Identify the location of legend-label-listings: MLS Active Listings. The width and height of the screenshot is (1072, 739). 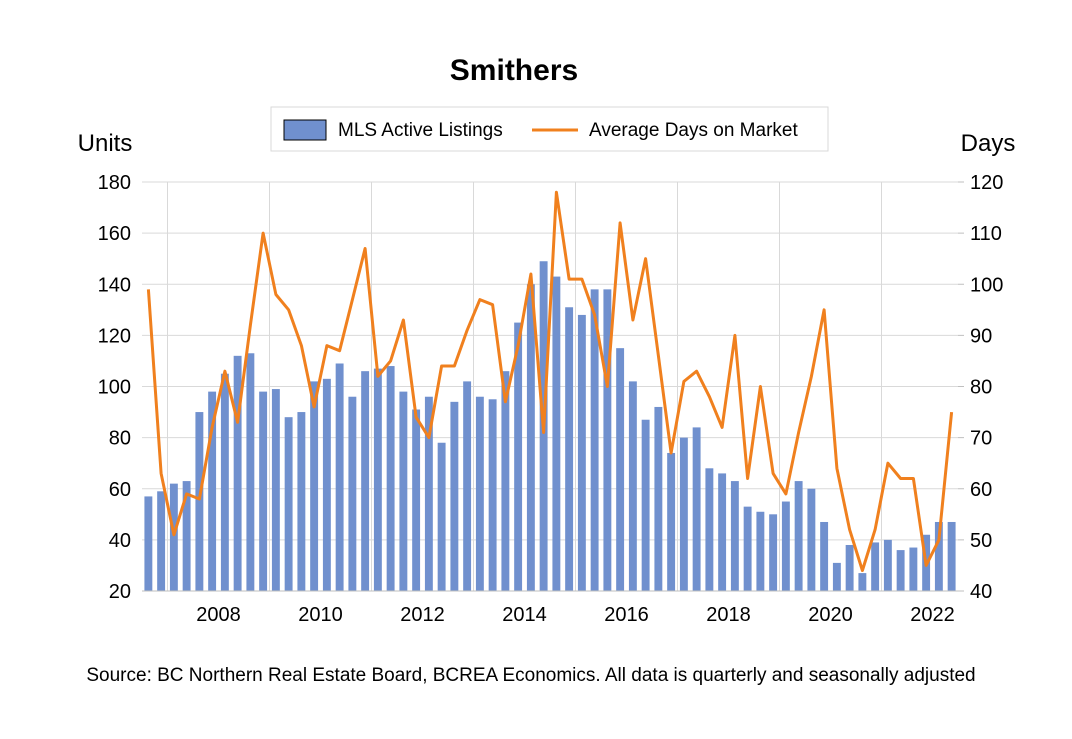
(420, 130).